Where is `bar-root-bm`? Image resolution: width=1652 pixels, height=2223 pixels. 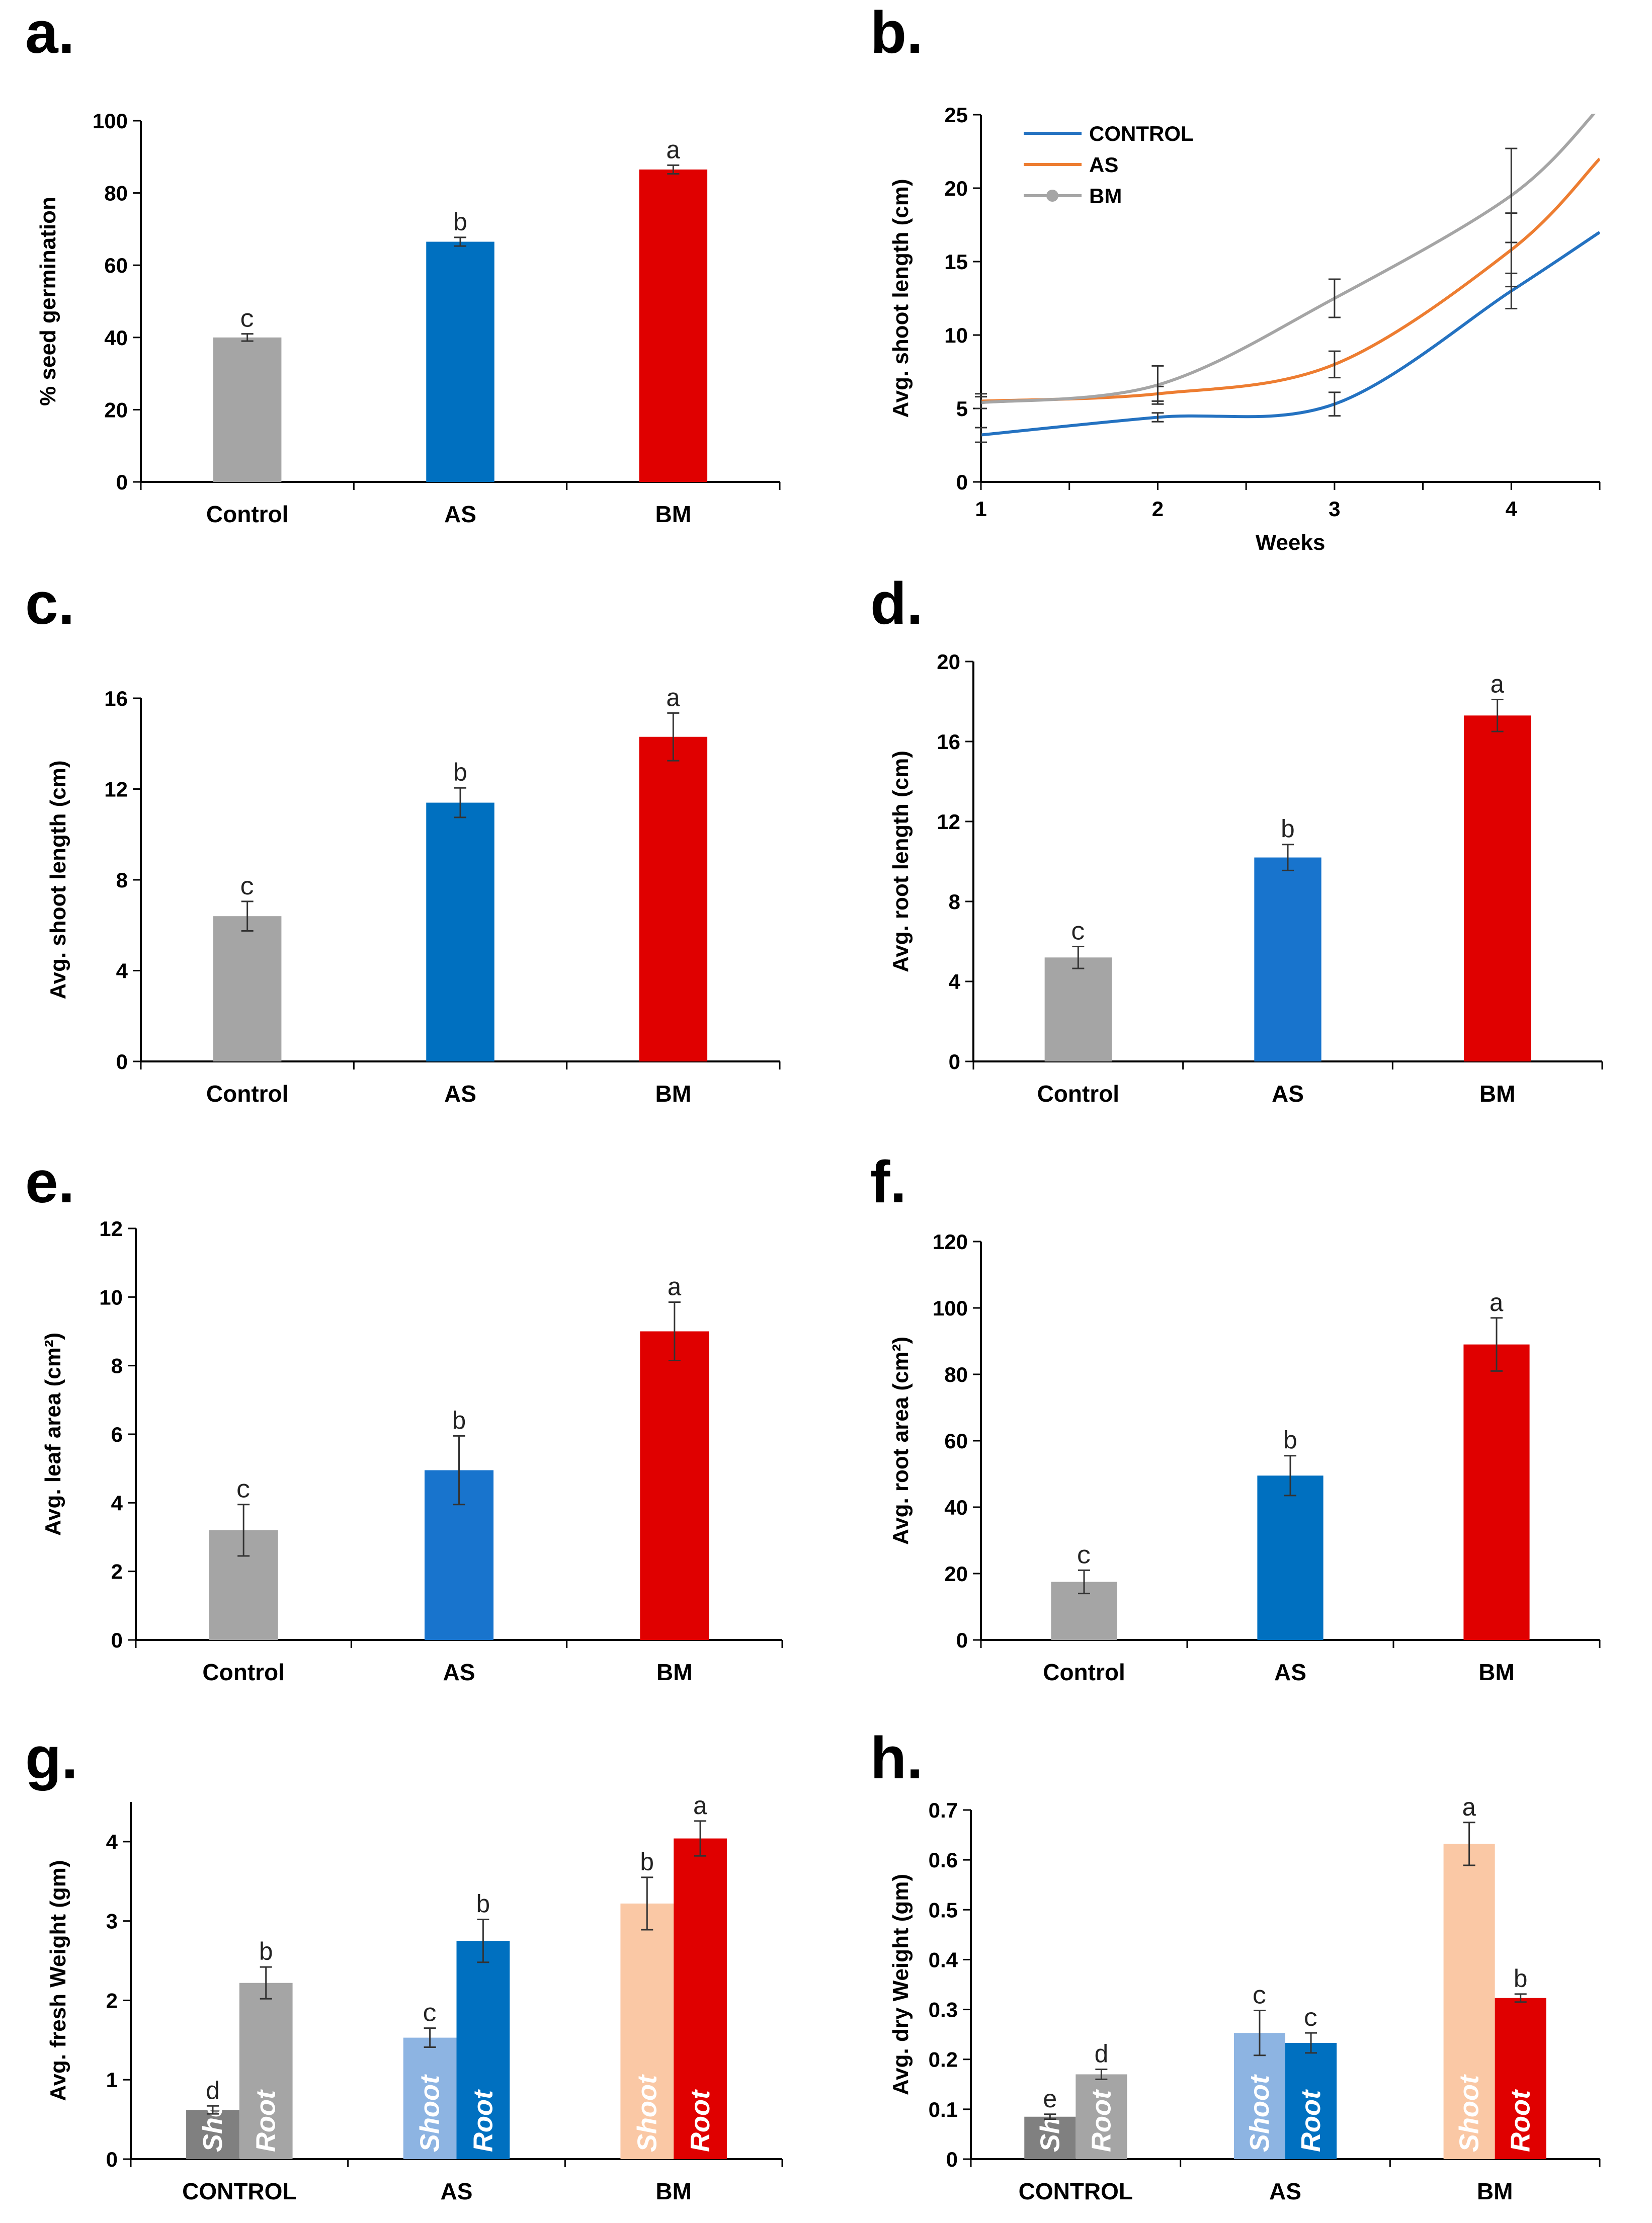 bar-root-bm is located at coordinates (1520, 2078).